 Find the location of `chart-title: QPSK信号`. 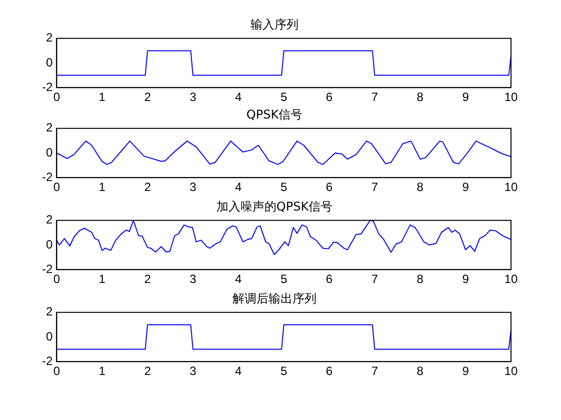

chart-title: QPSK信号 is located at coordinates (274, 114).